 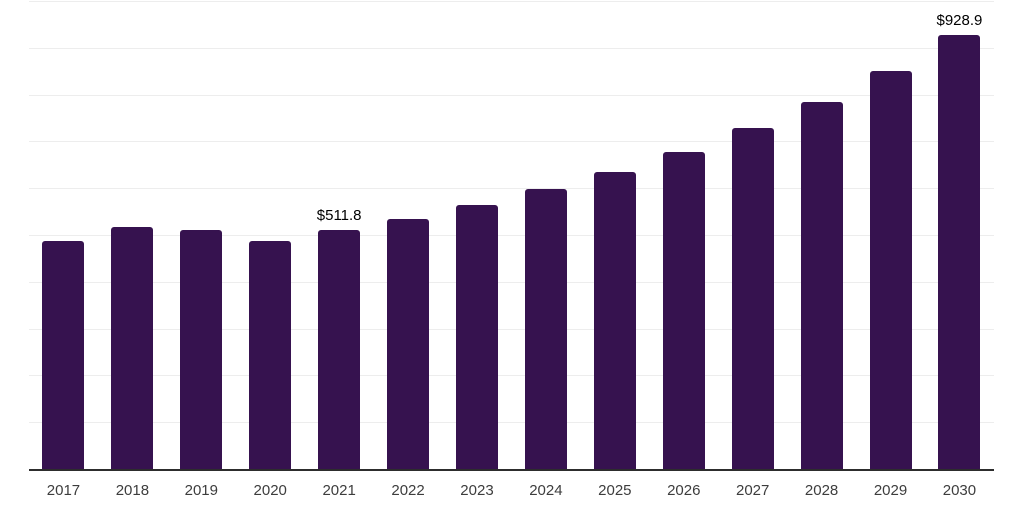 I want to click on x-tick-label-2020: 2020, so click(x=270, y=490).